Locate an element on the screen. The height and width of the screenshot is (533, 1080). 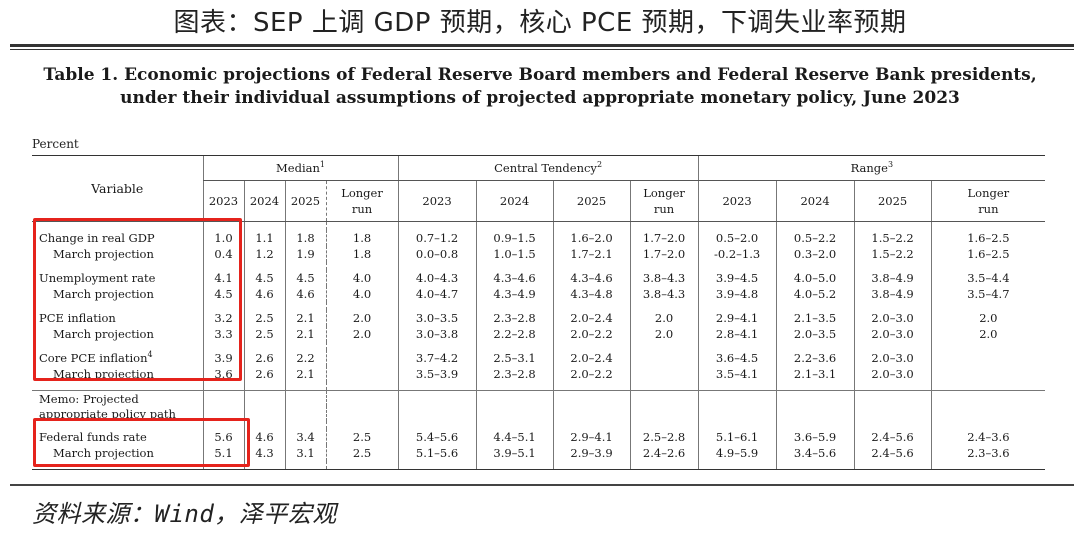
table-cell: 4.0 is located at coordinates (362, 278).